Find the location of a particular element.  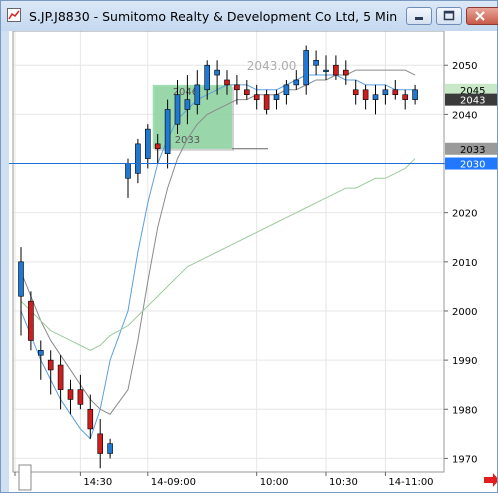

scroll-right-arrow-icon is located at coordinates (491, 480).